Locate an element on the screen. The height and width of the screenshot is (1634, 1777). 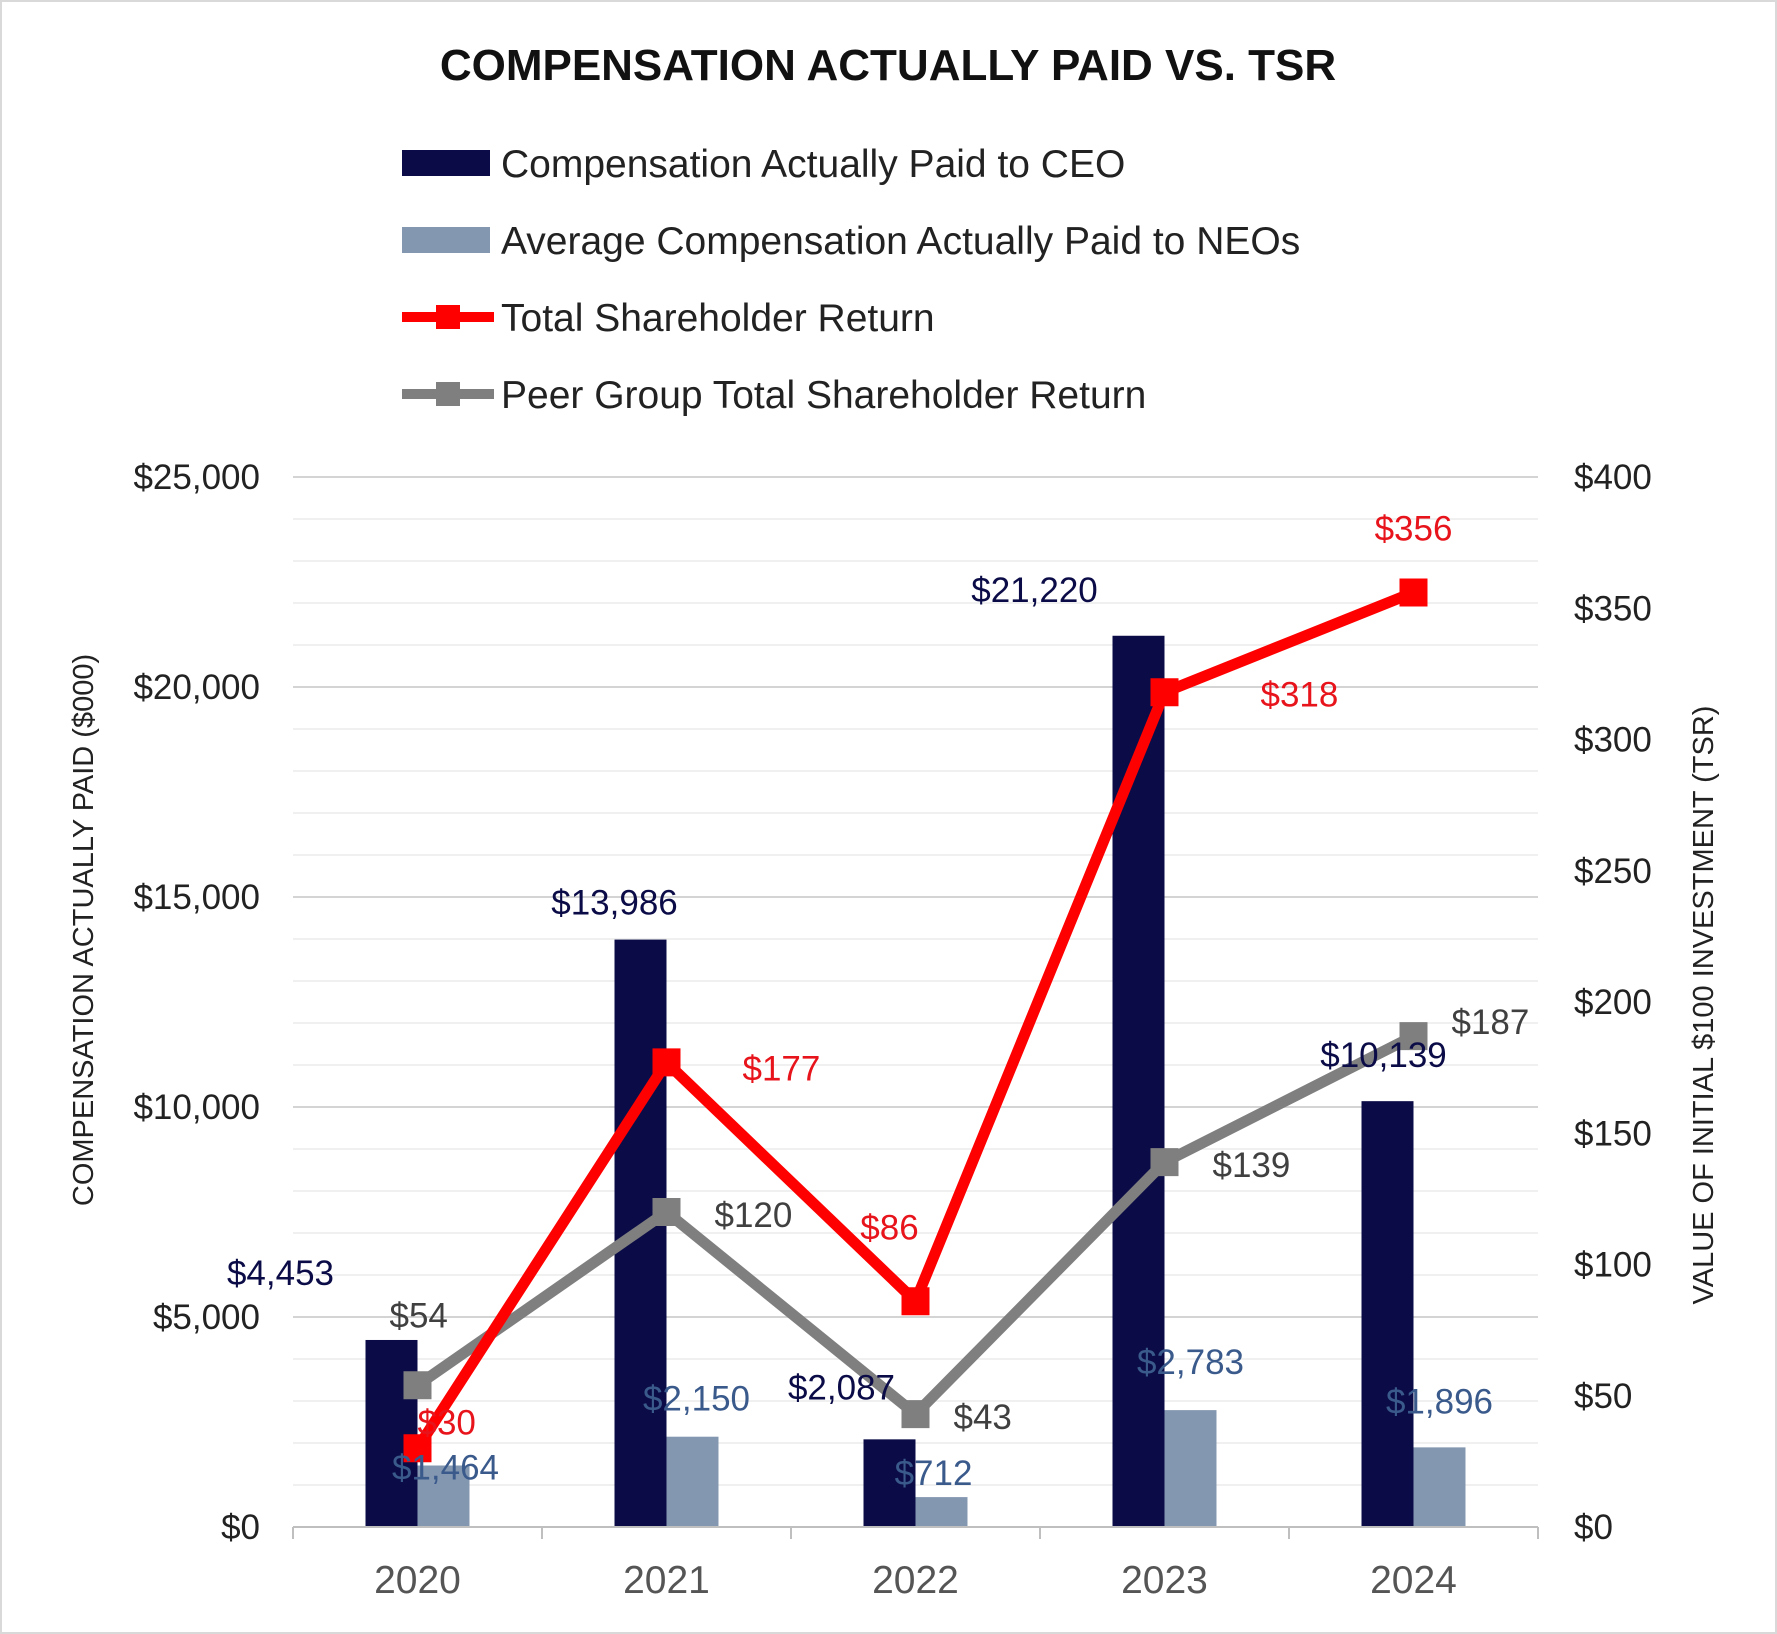
y2-axis-title: VALUE OF INITIAL $100 INVESTMENT (TSR) is located at coordinates (1704, 1005).